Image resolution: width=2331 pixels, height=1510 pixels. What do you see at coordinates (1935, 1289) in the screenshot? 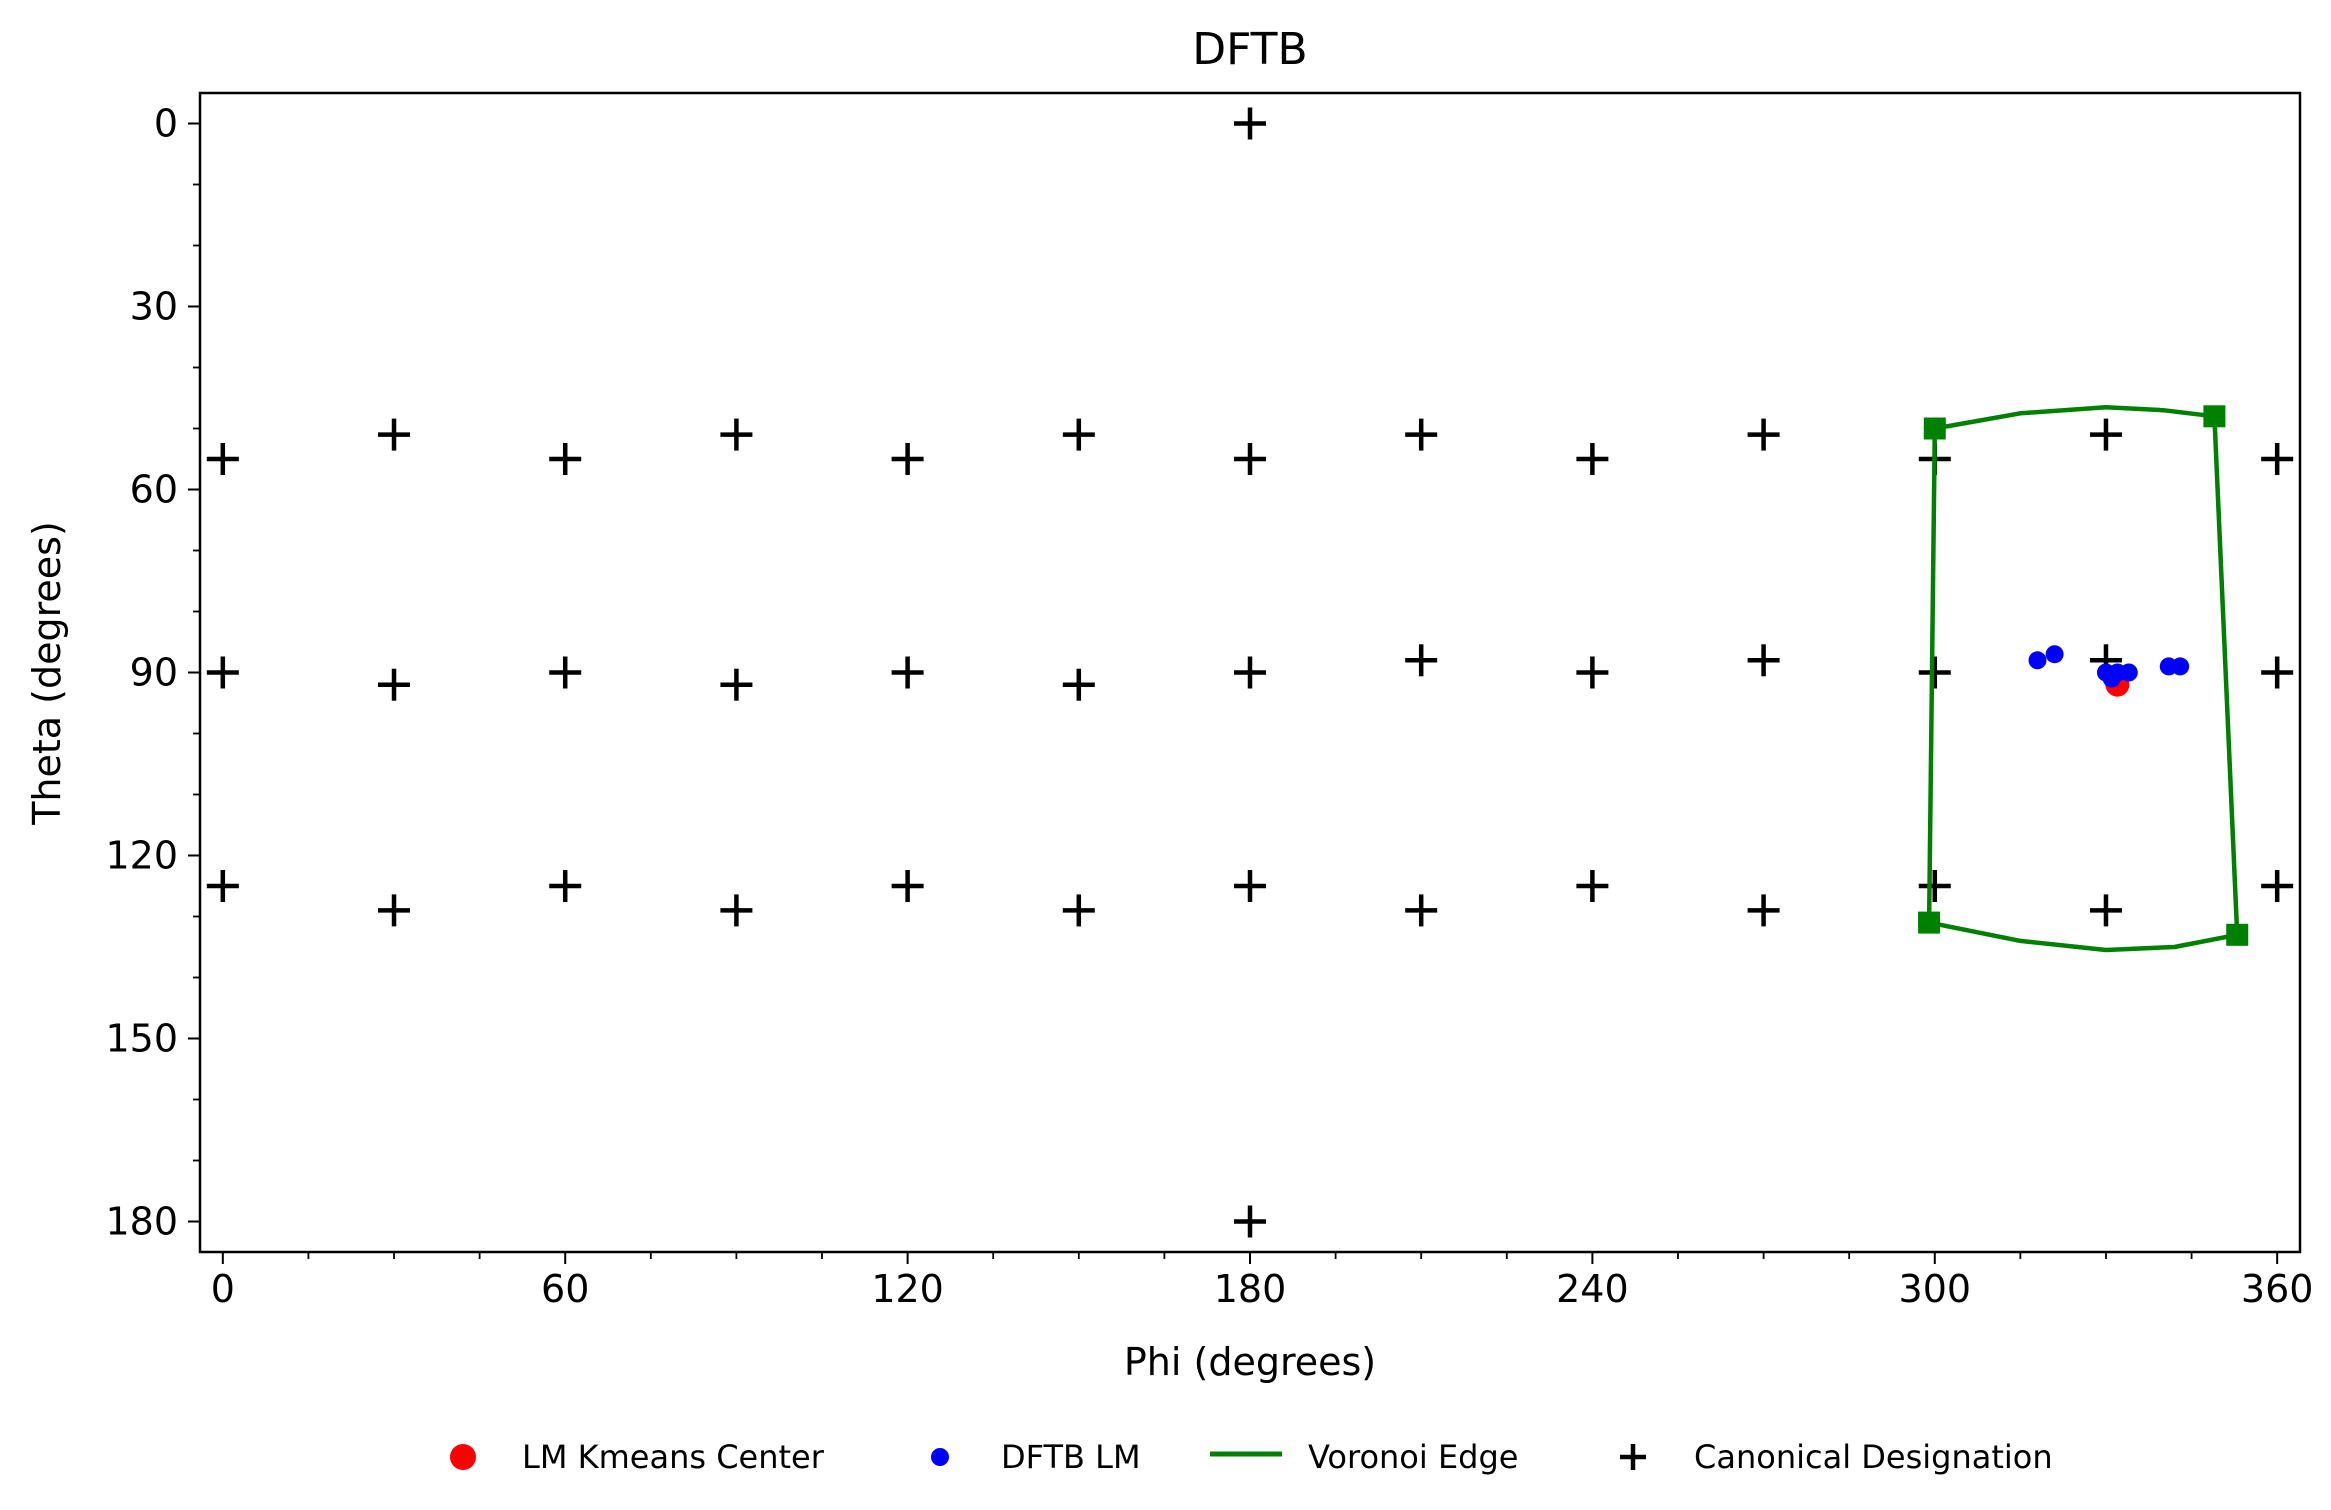
I see `x-tick-label: 300` at bounding box center [1935, 1289].